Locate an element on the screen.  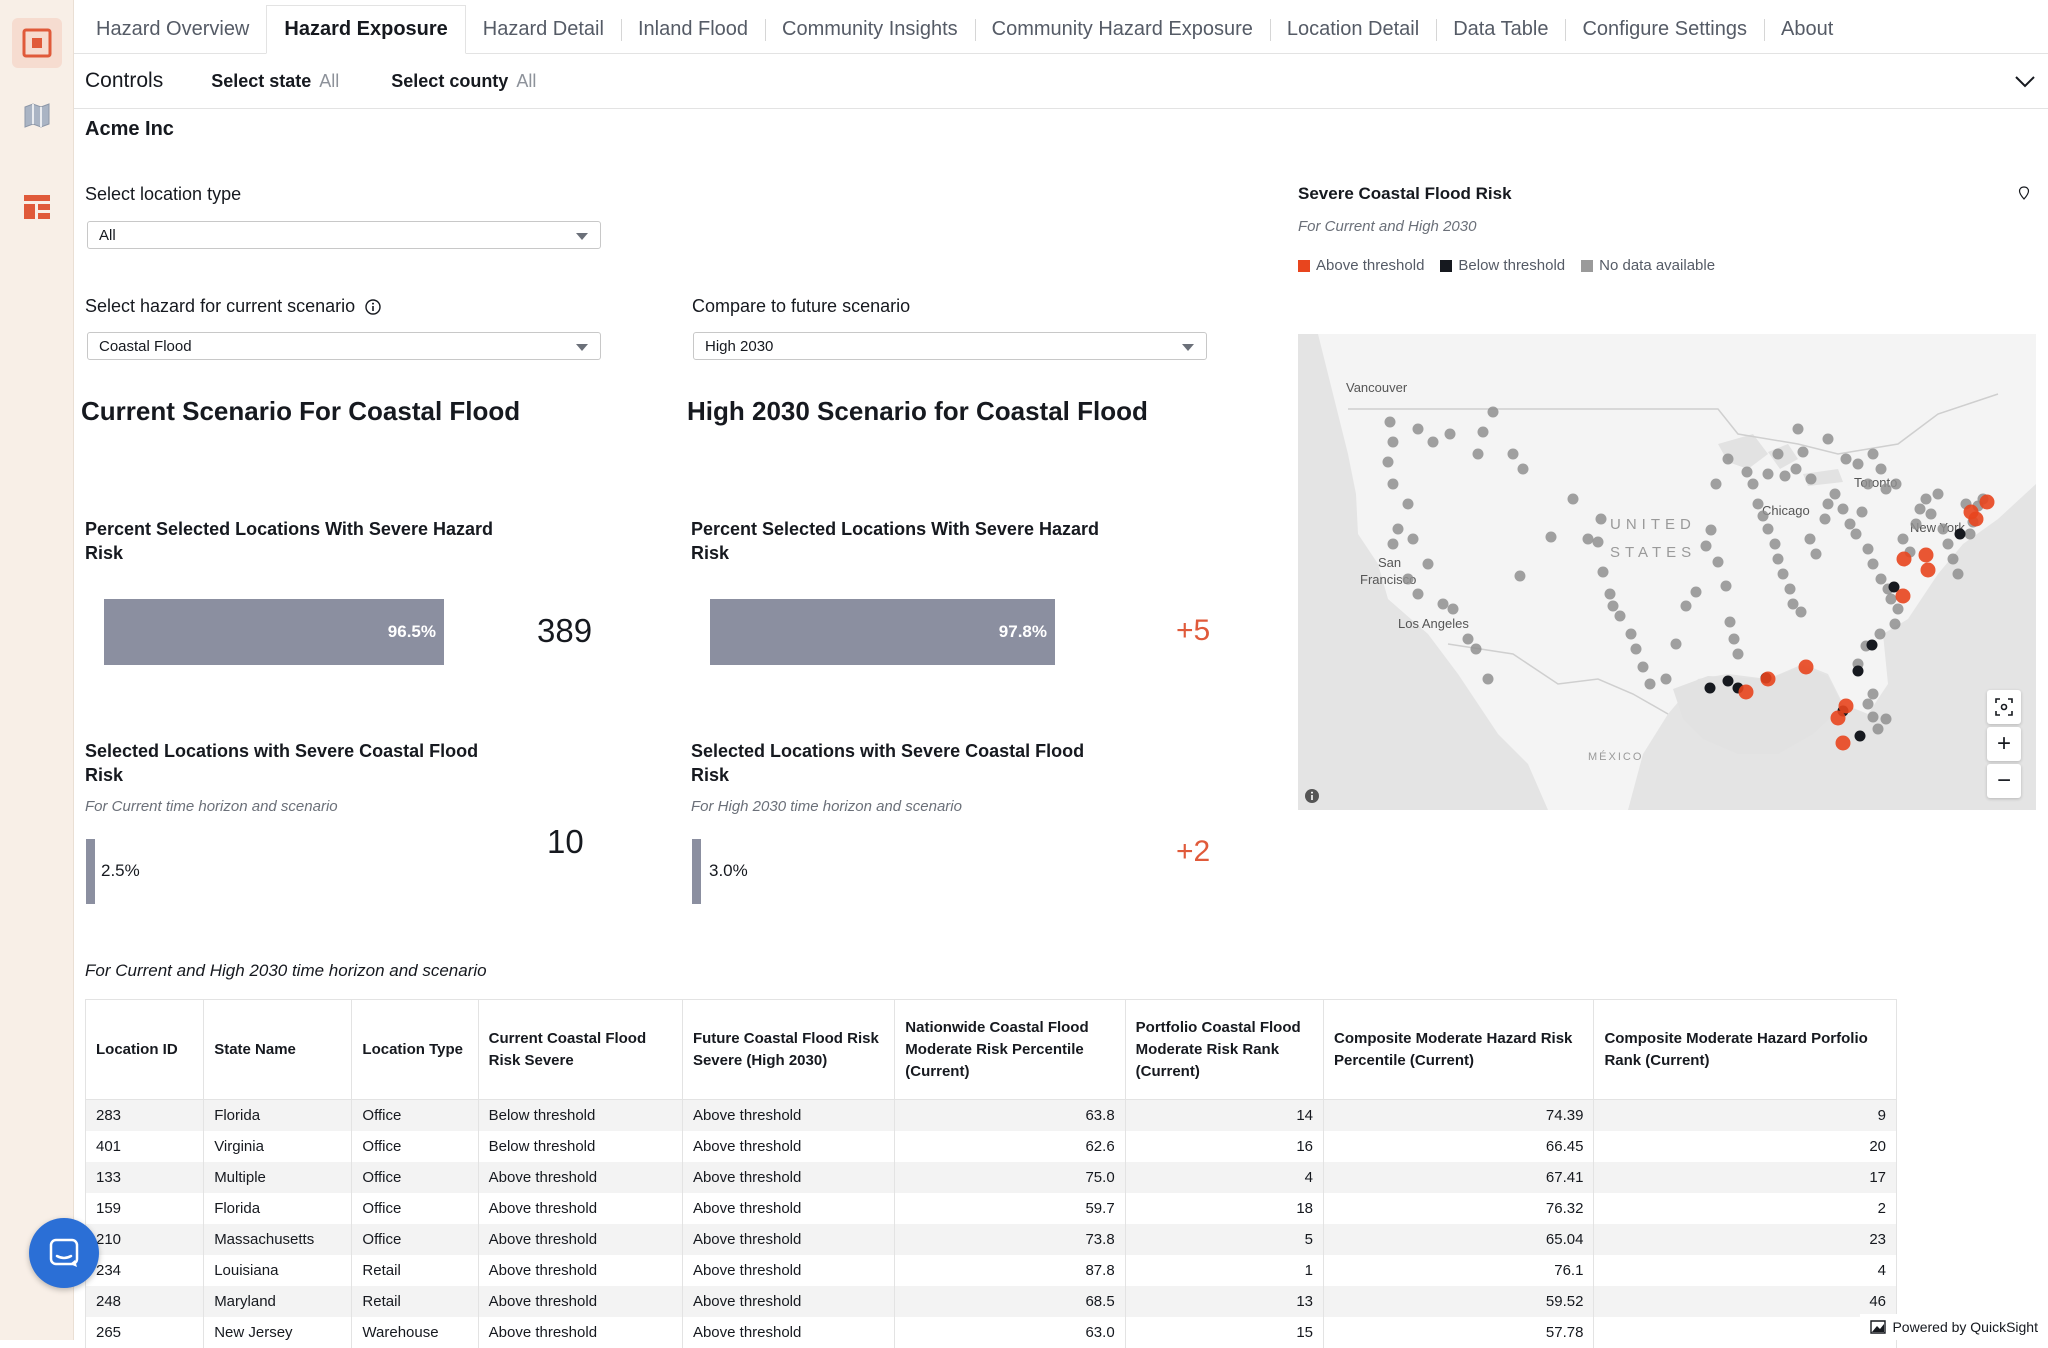
tab-community-insights: Community Insights is located at coordinates (870, 29).